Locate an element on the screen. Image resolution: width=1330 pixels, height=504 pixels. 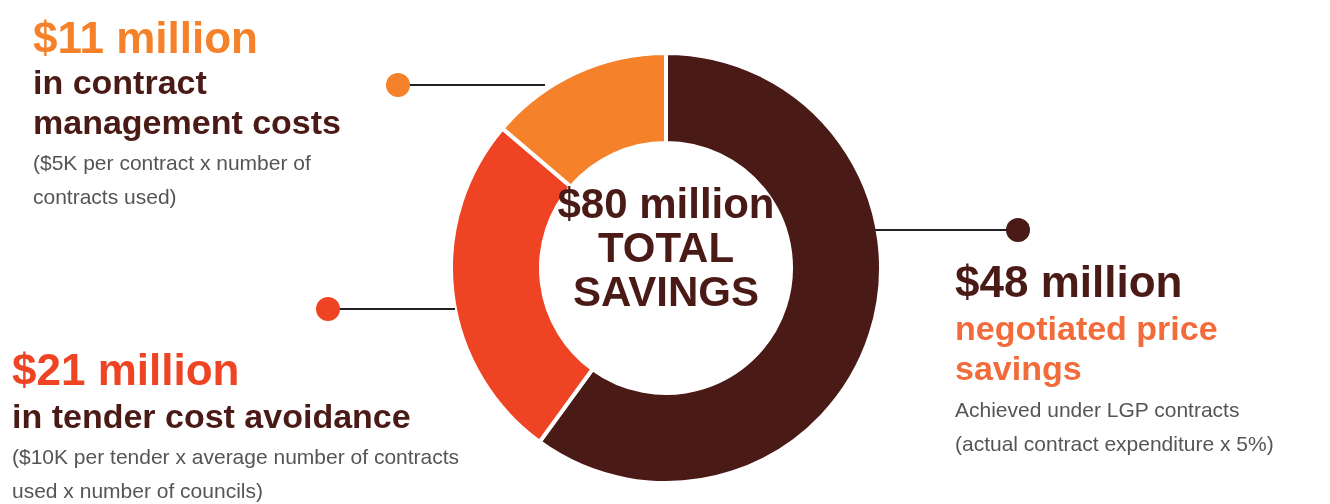
data-label: $21 million is located at coordinates (126, 369).